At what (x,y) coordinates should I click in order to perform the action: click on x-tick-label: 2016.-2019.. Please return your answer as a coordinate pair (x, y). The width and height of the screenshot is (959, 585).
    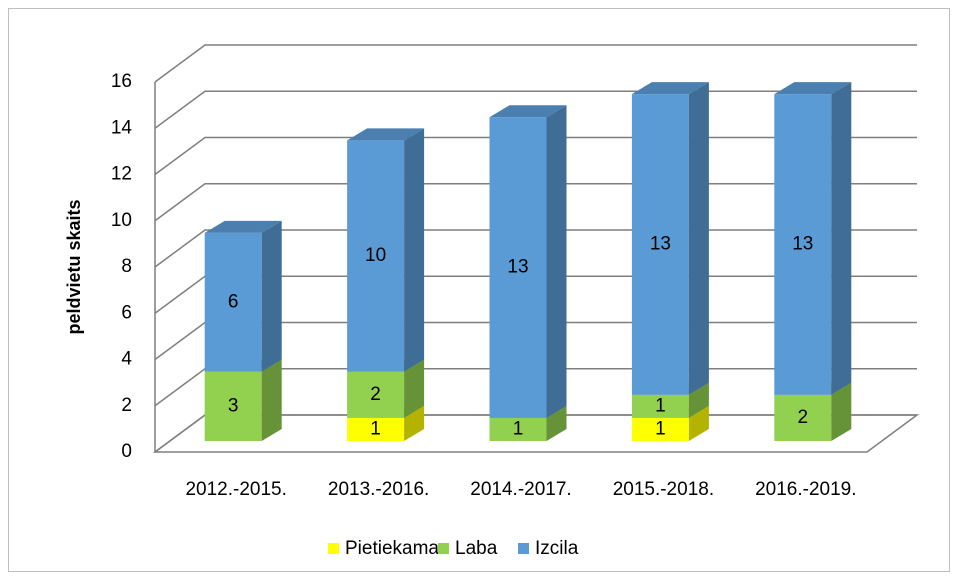
    Looking at the image, I should click on (805, 489).